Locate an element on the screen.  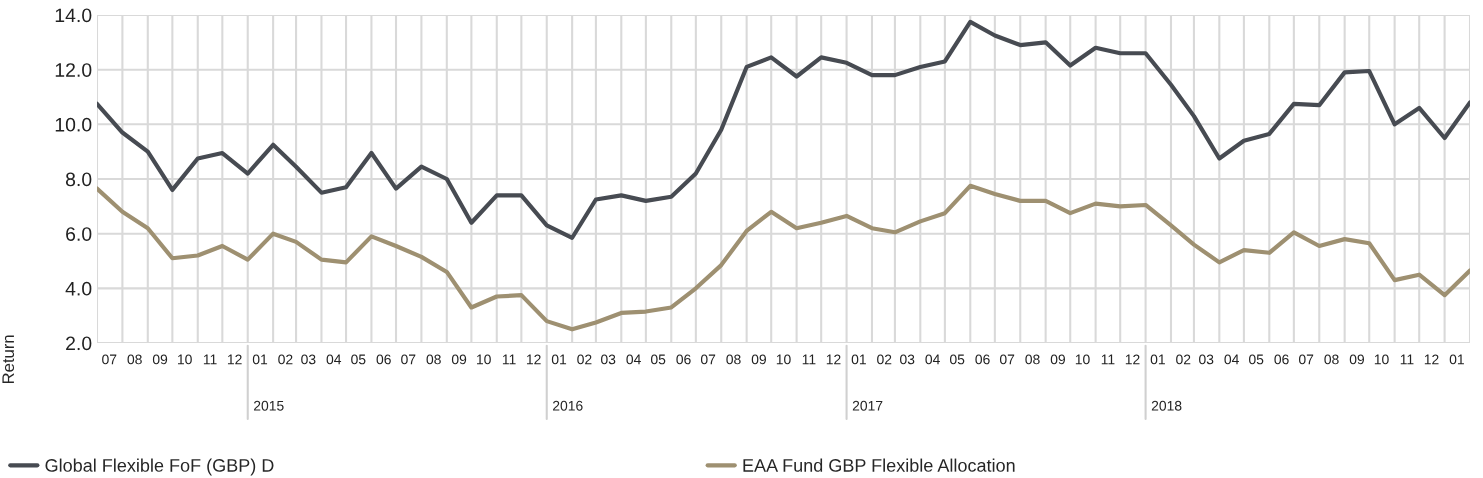
y-tick-label: 6.0 is located at coordinates (79, 234).